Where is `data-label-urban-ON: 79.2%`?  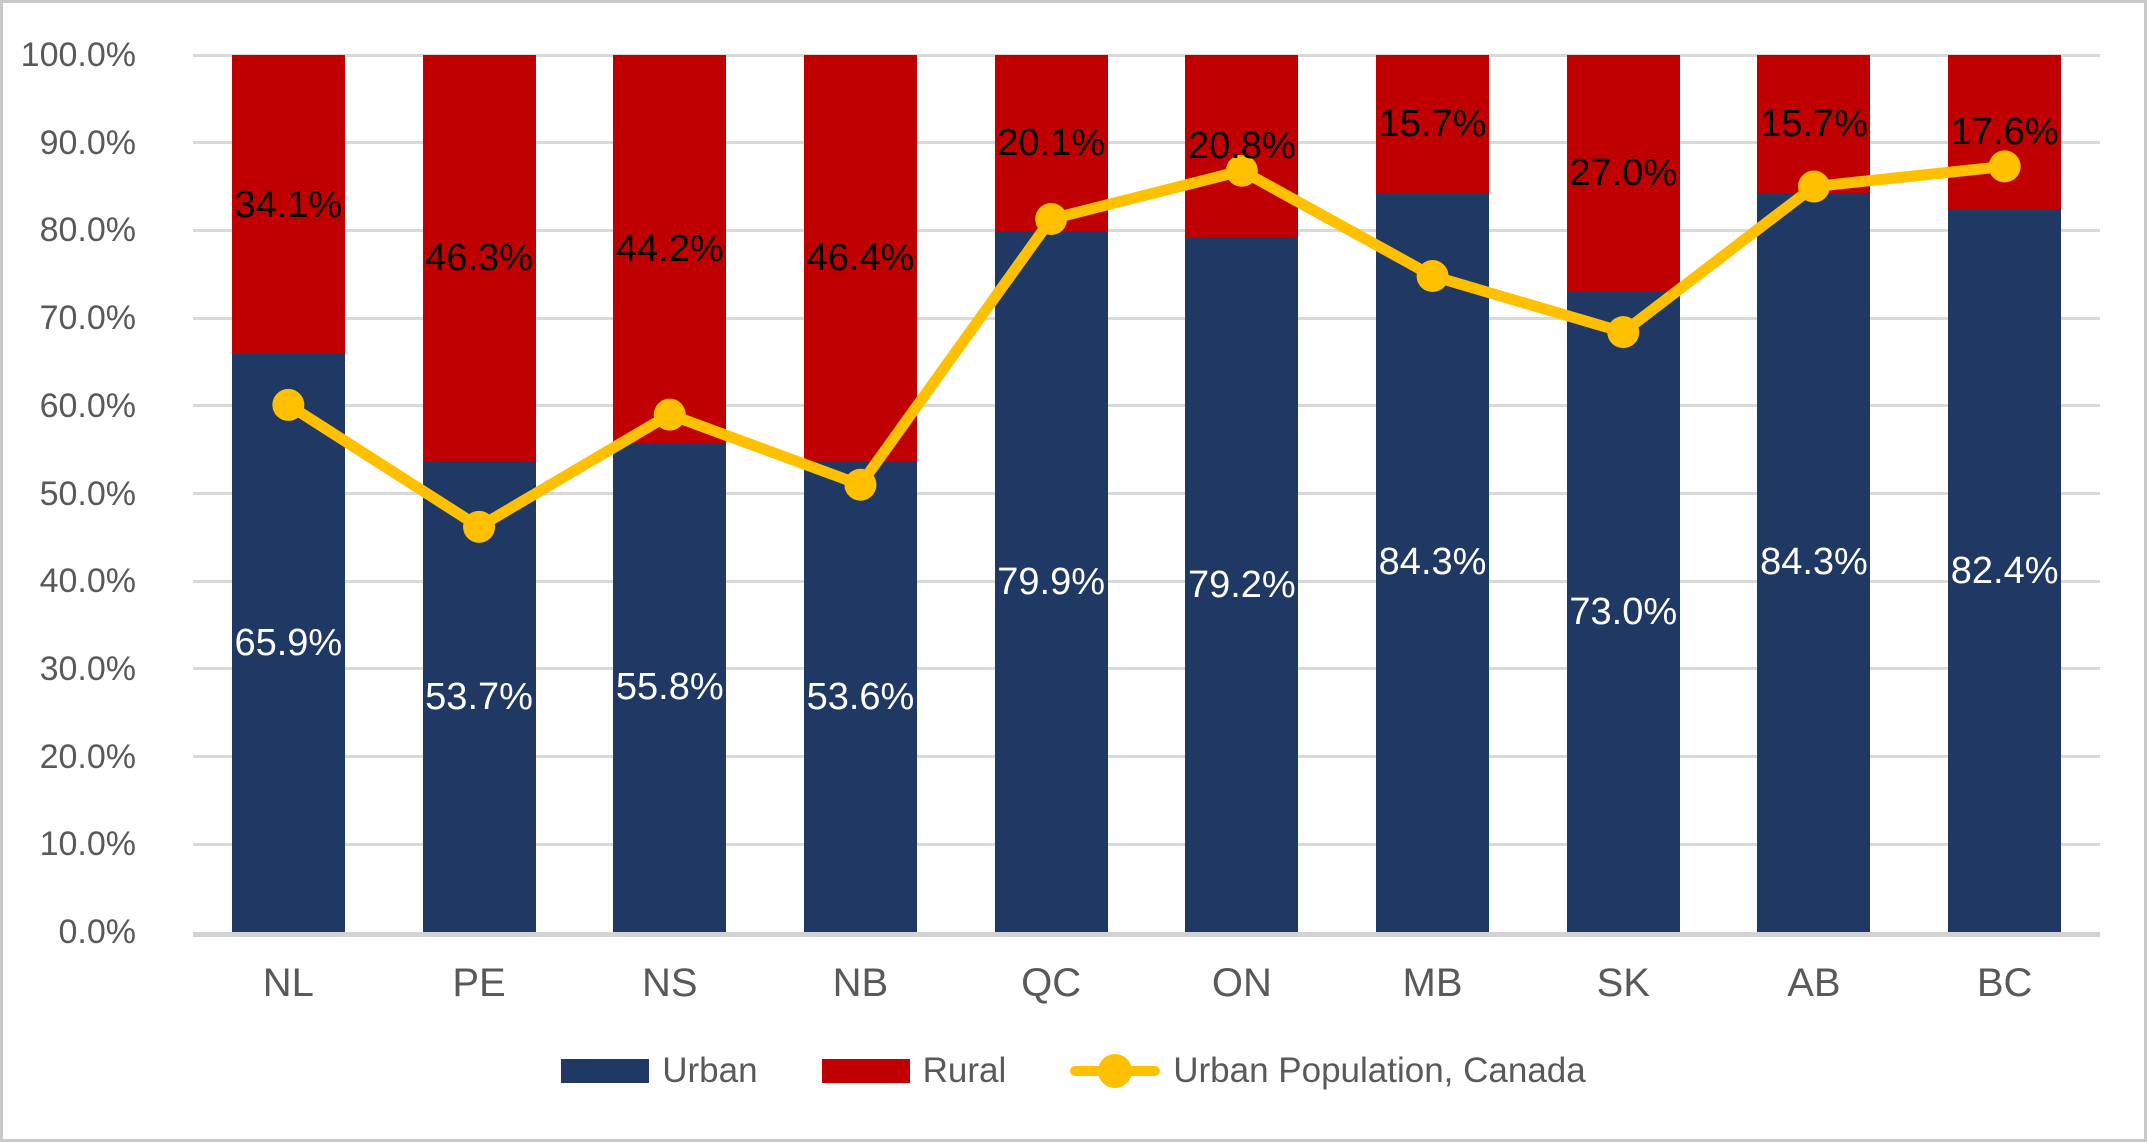
data-label-urban-ON: 79.2% is located at coordinates (1241, 584).